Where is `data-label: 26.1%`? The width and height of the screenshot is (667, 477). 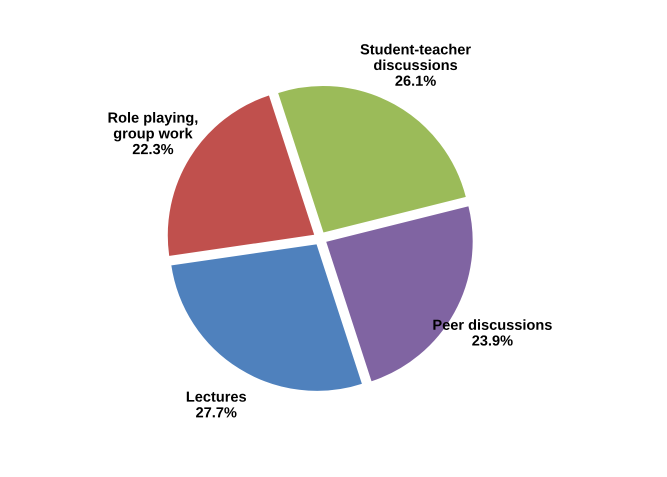
data-label: 26.1% is located at coordinates (415, 81).